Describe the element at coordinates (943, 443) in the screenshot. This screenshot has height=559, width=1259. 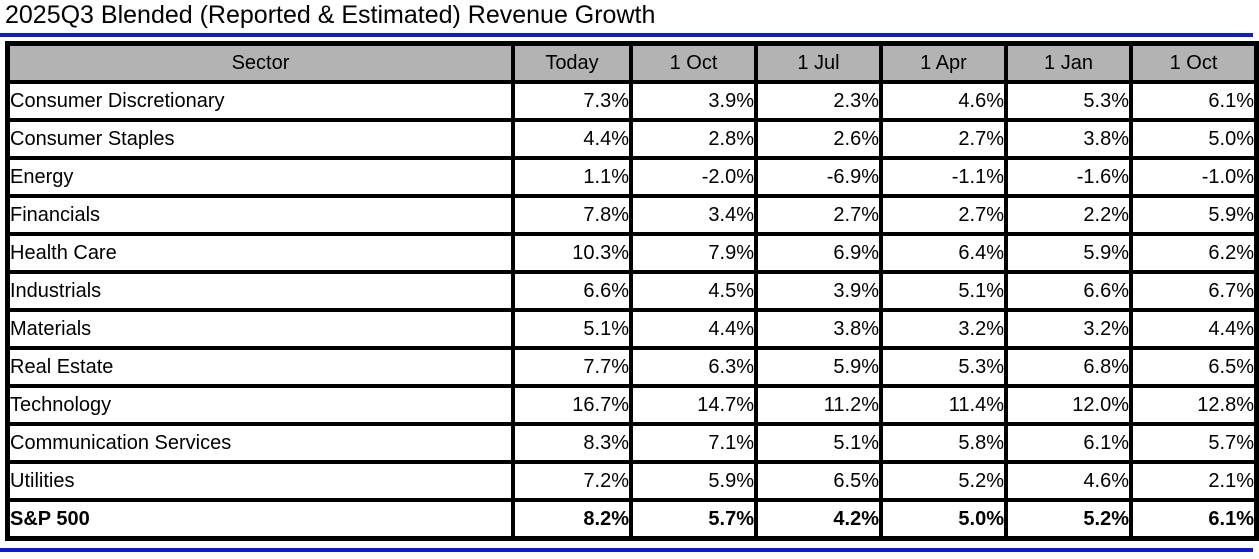
I see `value-cell: 5.8%` at that location.